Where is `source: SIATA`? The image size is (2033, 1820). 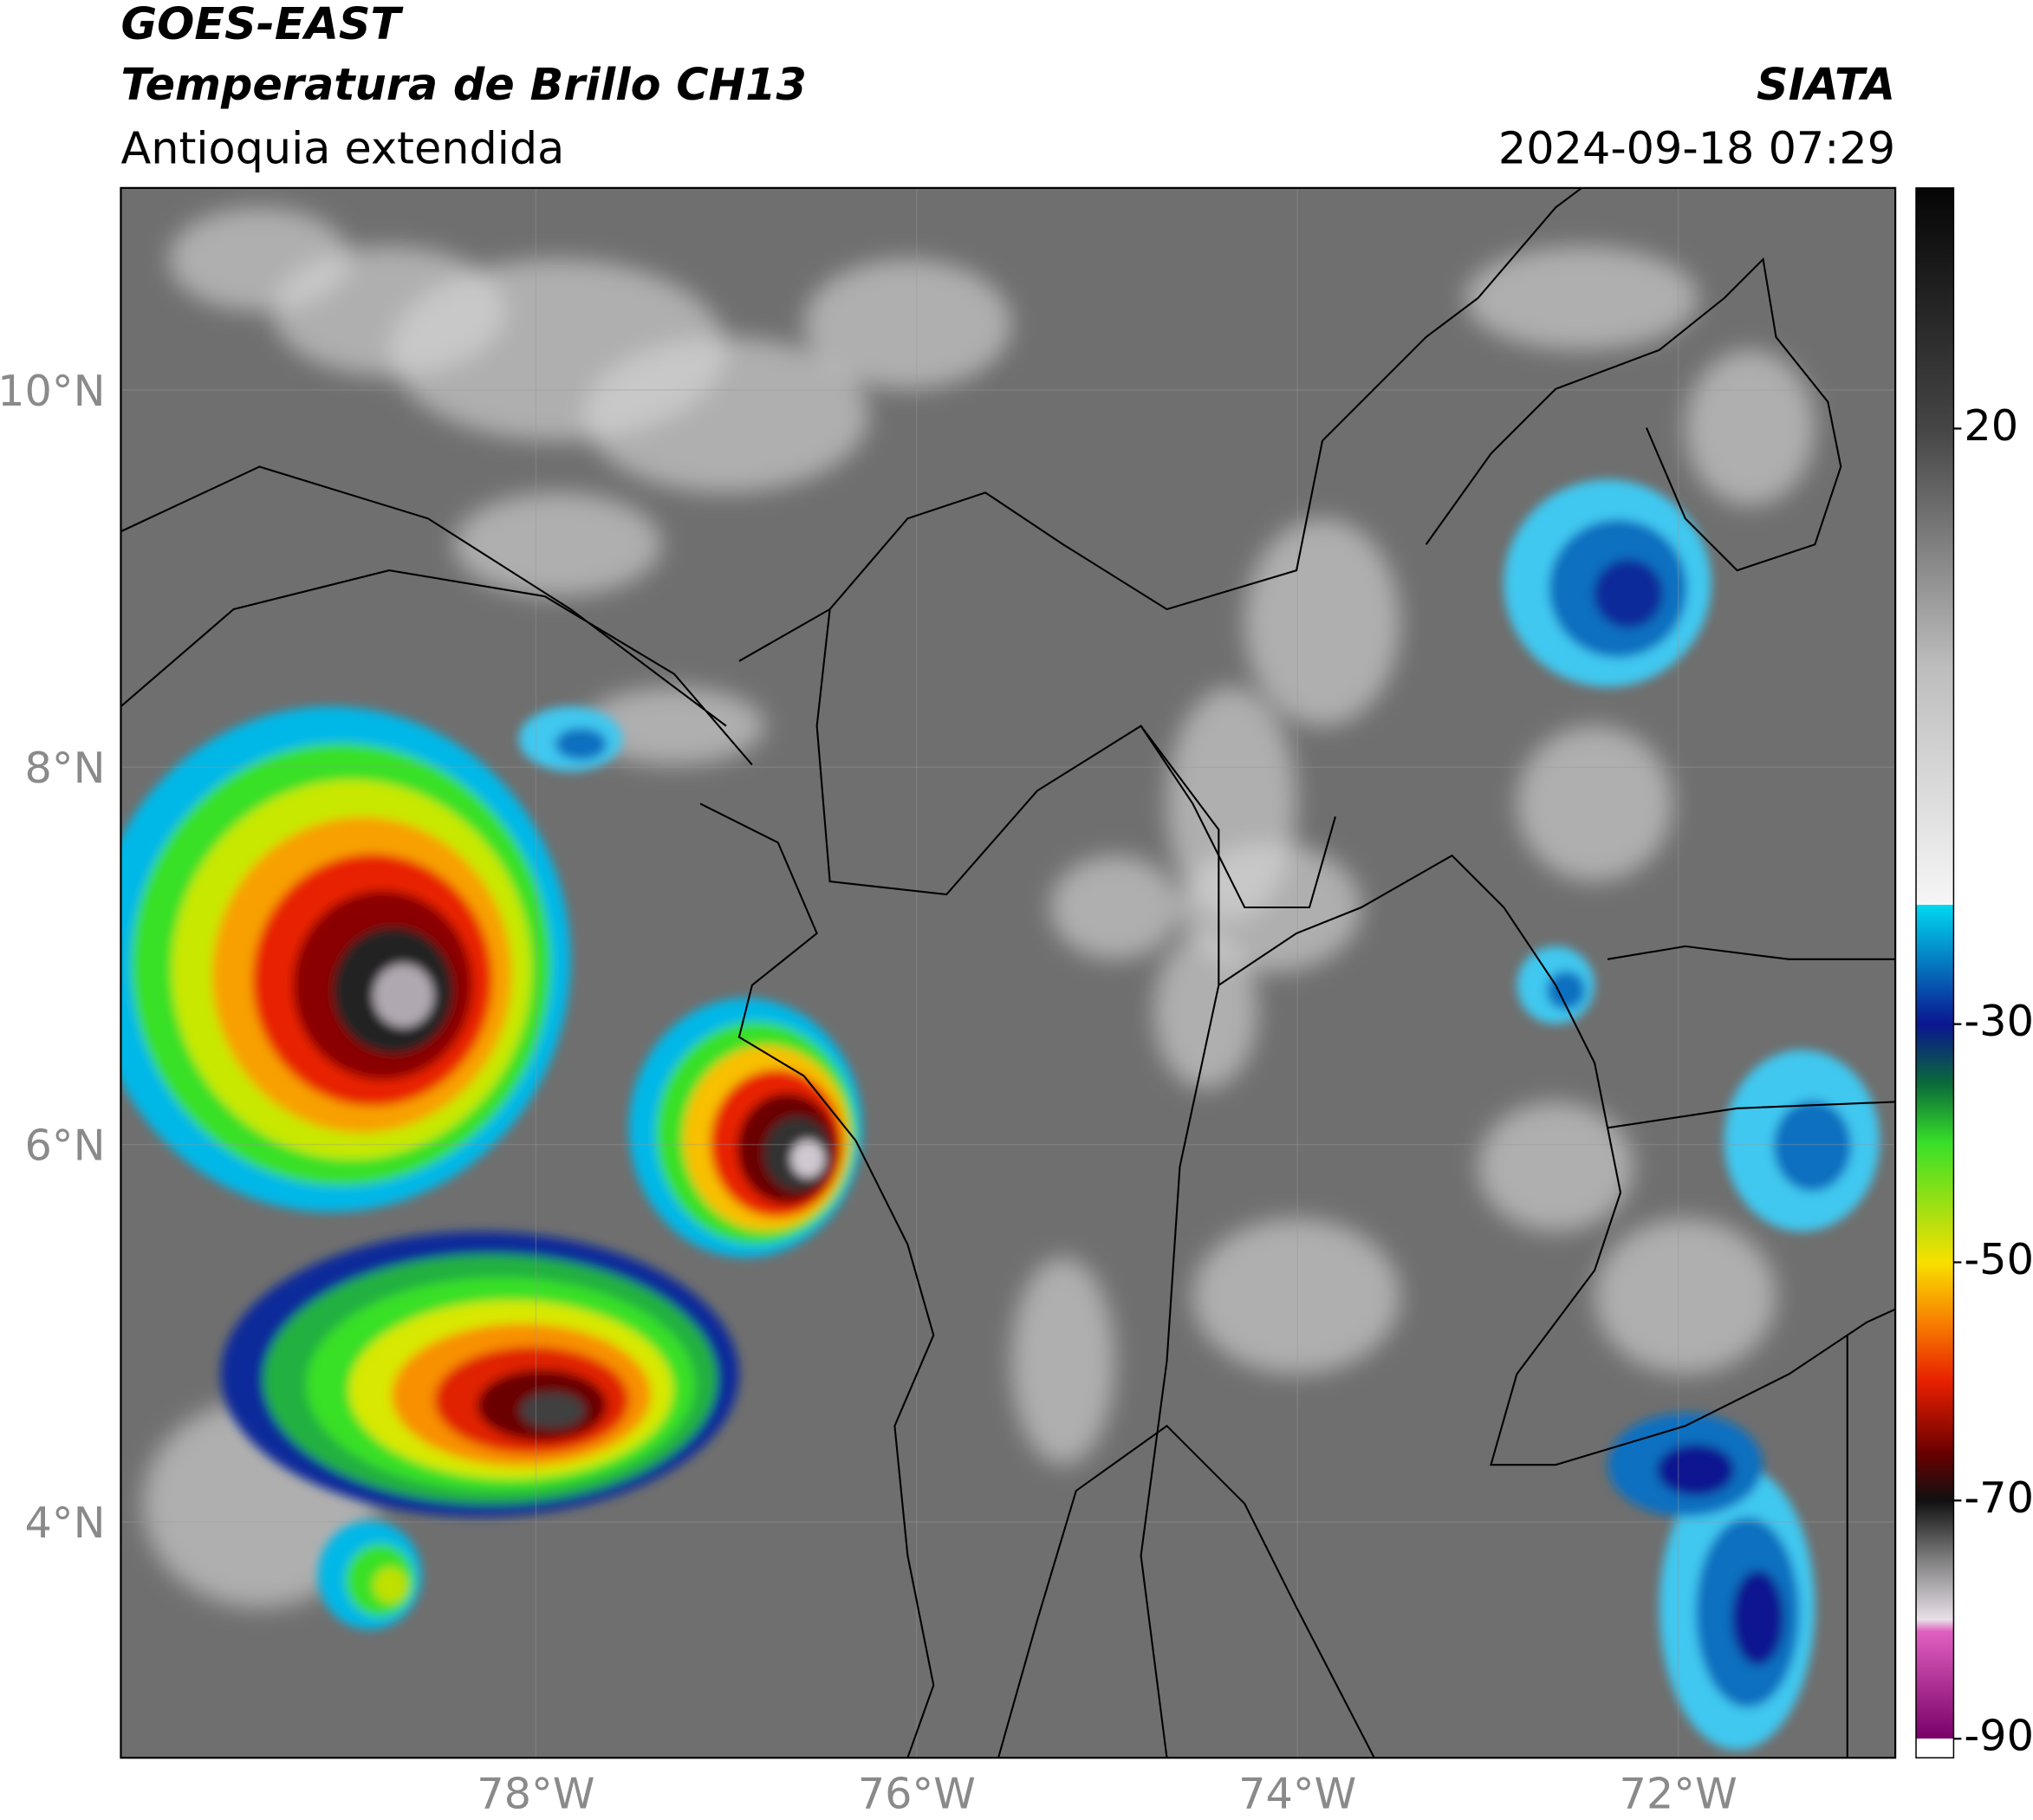 source: SIATA is located at coordinates (1826, 84).